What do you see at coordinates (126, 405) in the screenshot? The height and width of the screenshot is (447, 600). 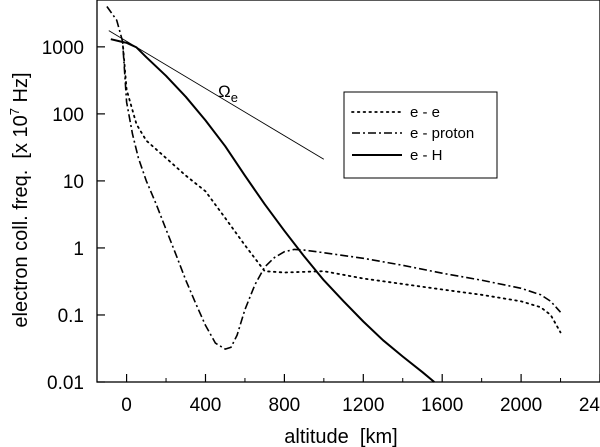 I see `x-tick-label: 0` at bounding box center [126, 405].